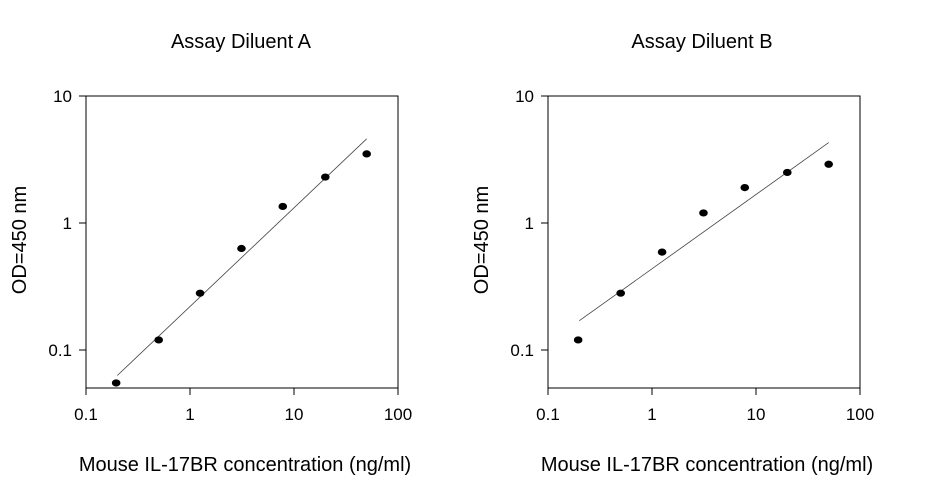 Image resolution: width=926 pixels, height=485 pixels. Describe the element at coordinates (241, 42) in the screenshot. I see `chart-title: Assay Diluent A` at that location.